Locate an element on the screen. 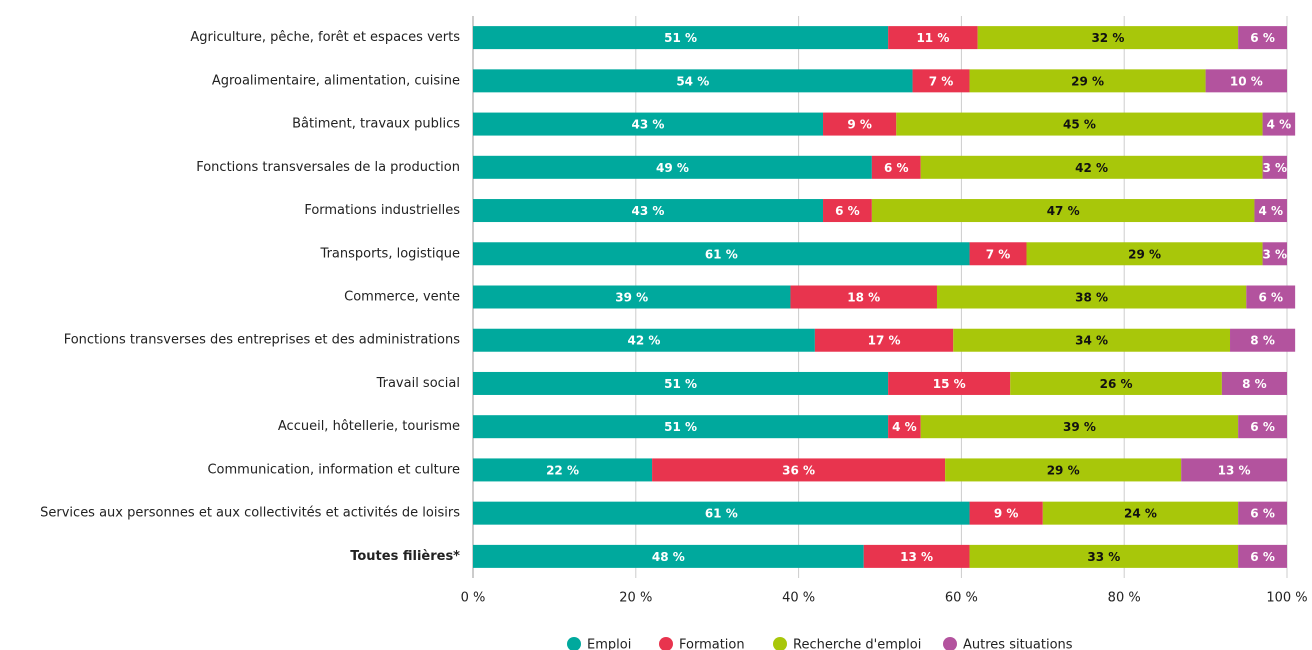 The height and width of the screenshot is (650, 1312). y-tick-label: Fonctions transversales de la production is located at coordinates (328, 167).